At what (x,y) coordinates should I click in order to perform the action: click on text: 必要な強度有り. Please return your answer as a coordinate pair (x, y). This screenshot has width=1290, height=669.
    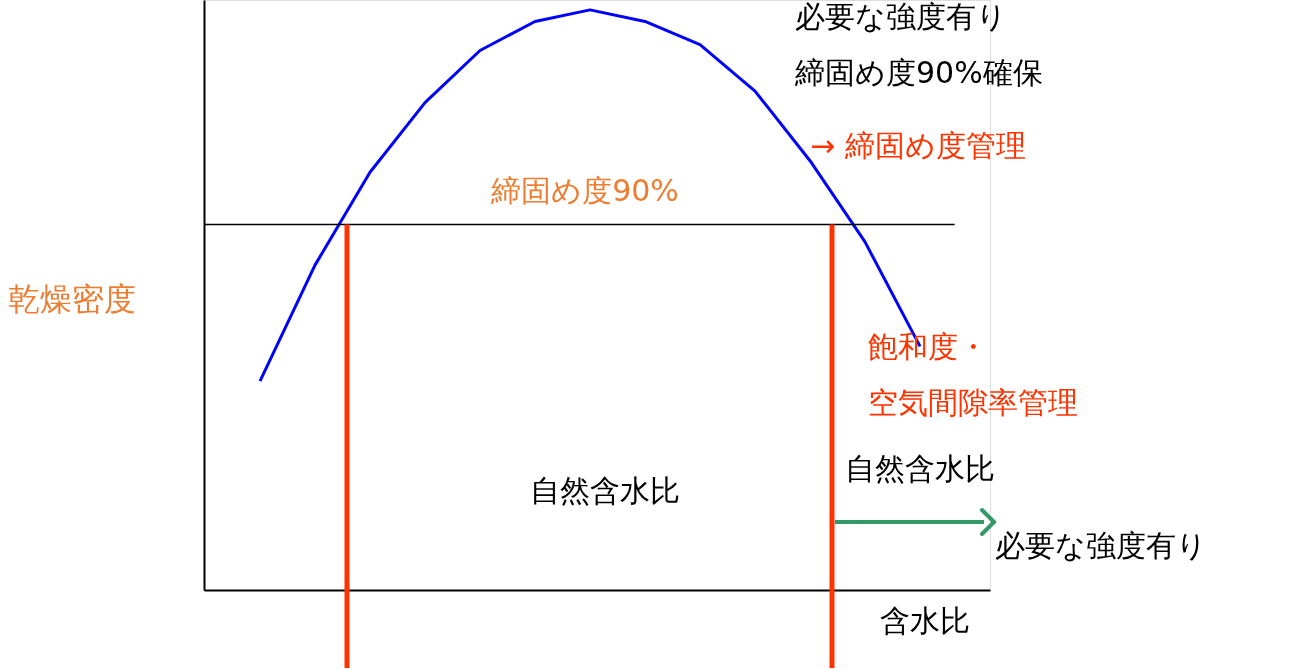
    Looking at the image, I should click on (1101, 545).